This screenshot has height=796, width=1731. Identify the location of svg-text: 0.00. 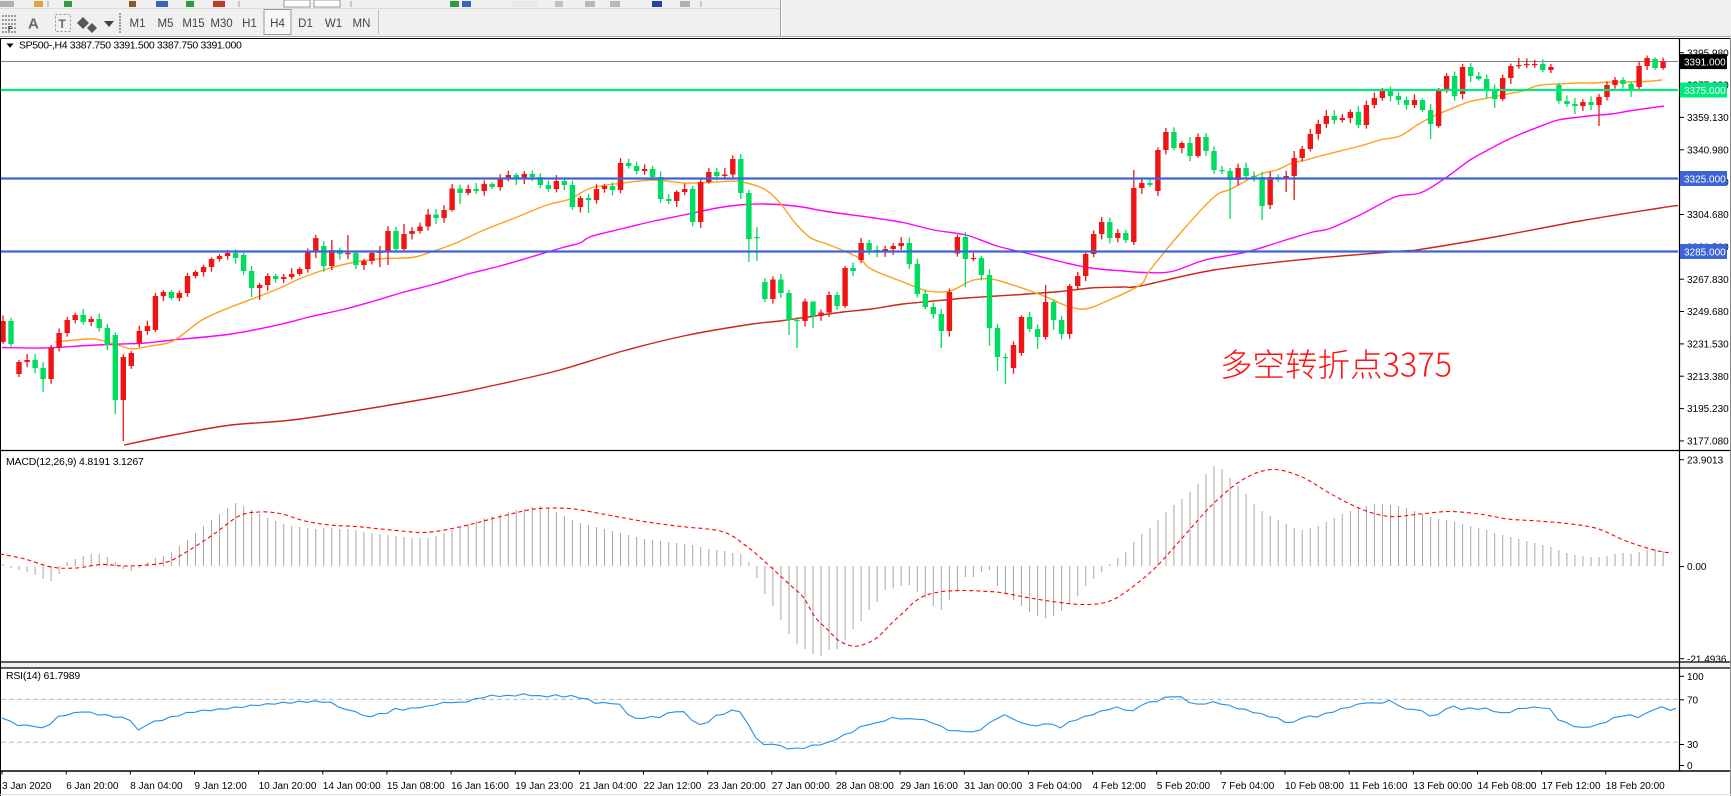
(1697, 567).